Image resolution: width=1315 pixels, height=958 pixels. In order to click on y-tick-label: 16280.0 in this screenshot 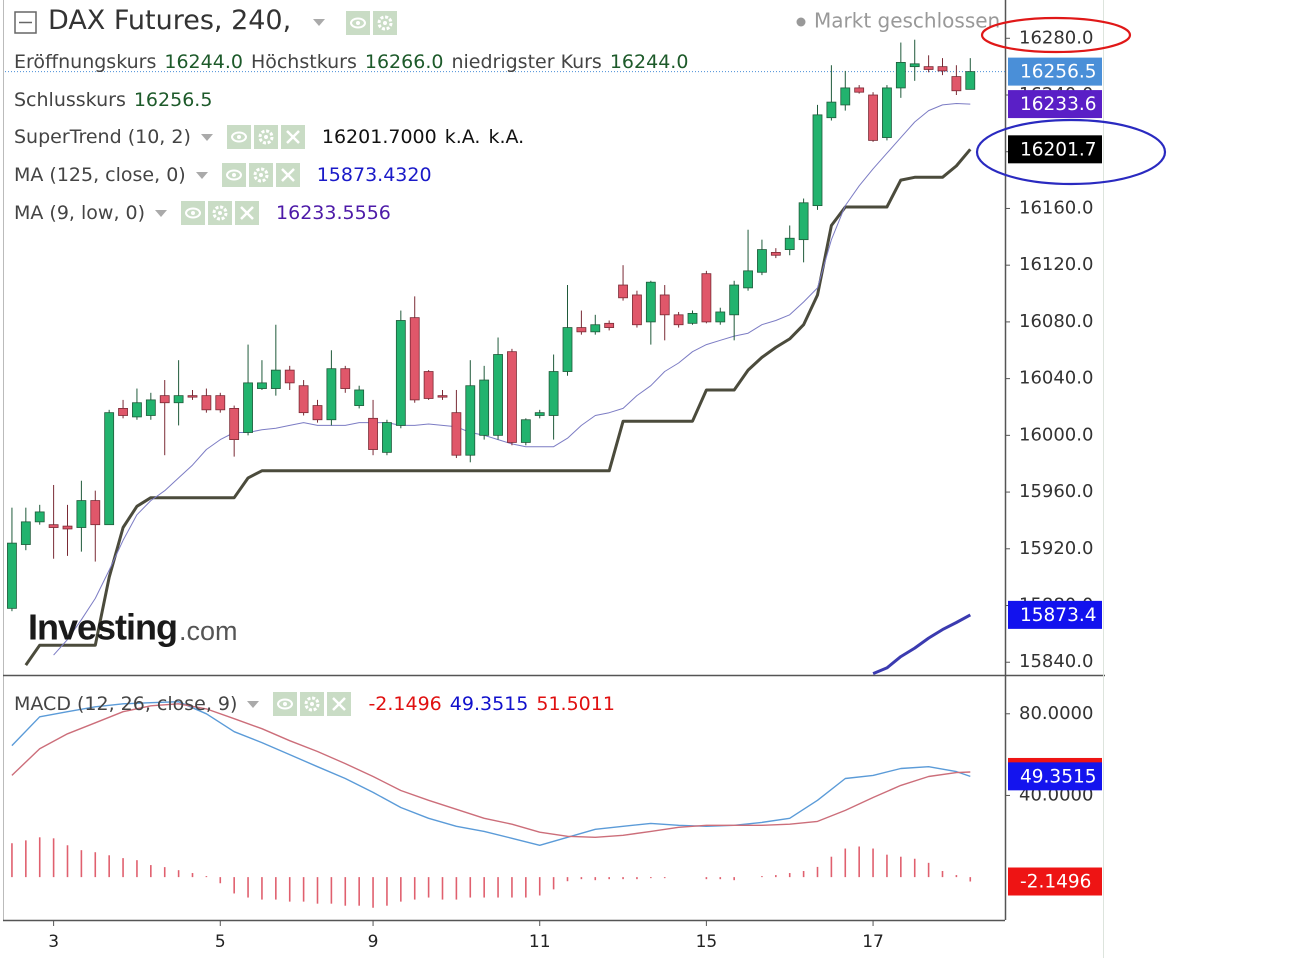, I will do `click(1056, 37)`.